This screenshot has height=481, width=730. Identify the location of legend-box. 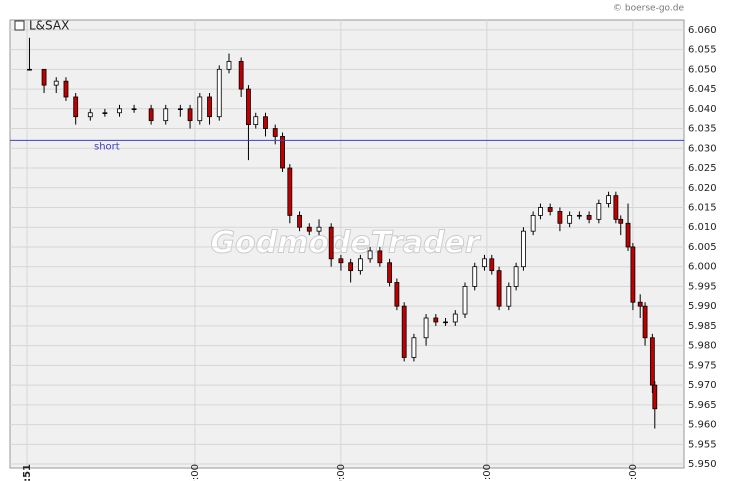
(19, 25).